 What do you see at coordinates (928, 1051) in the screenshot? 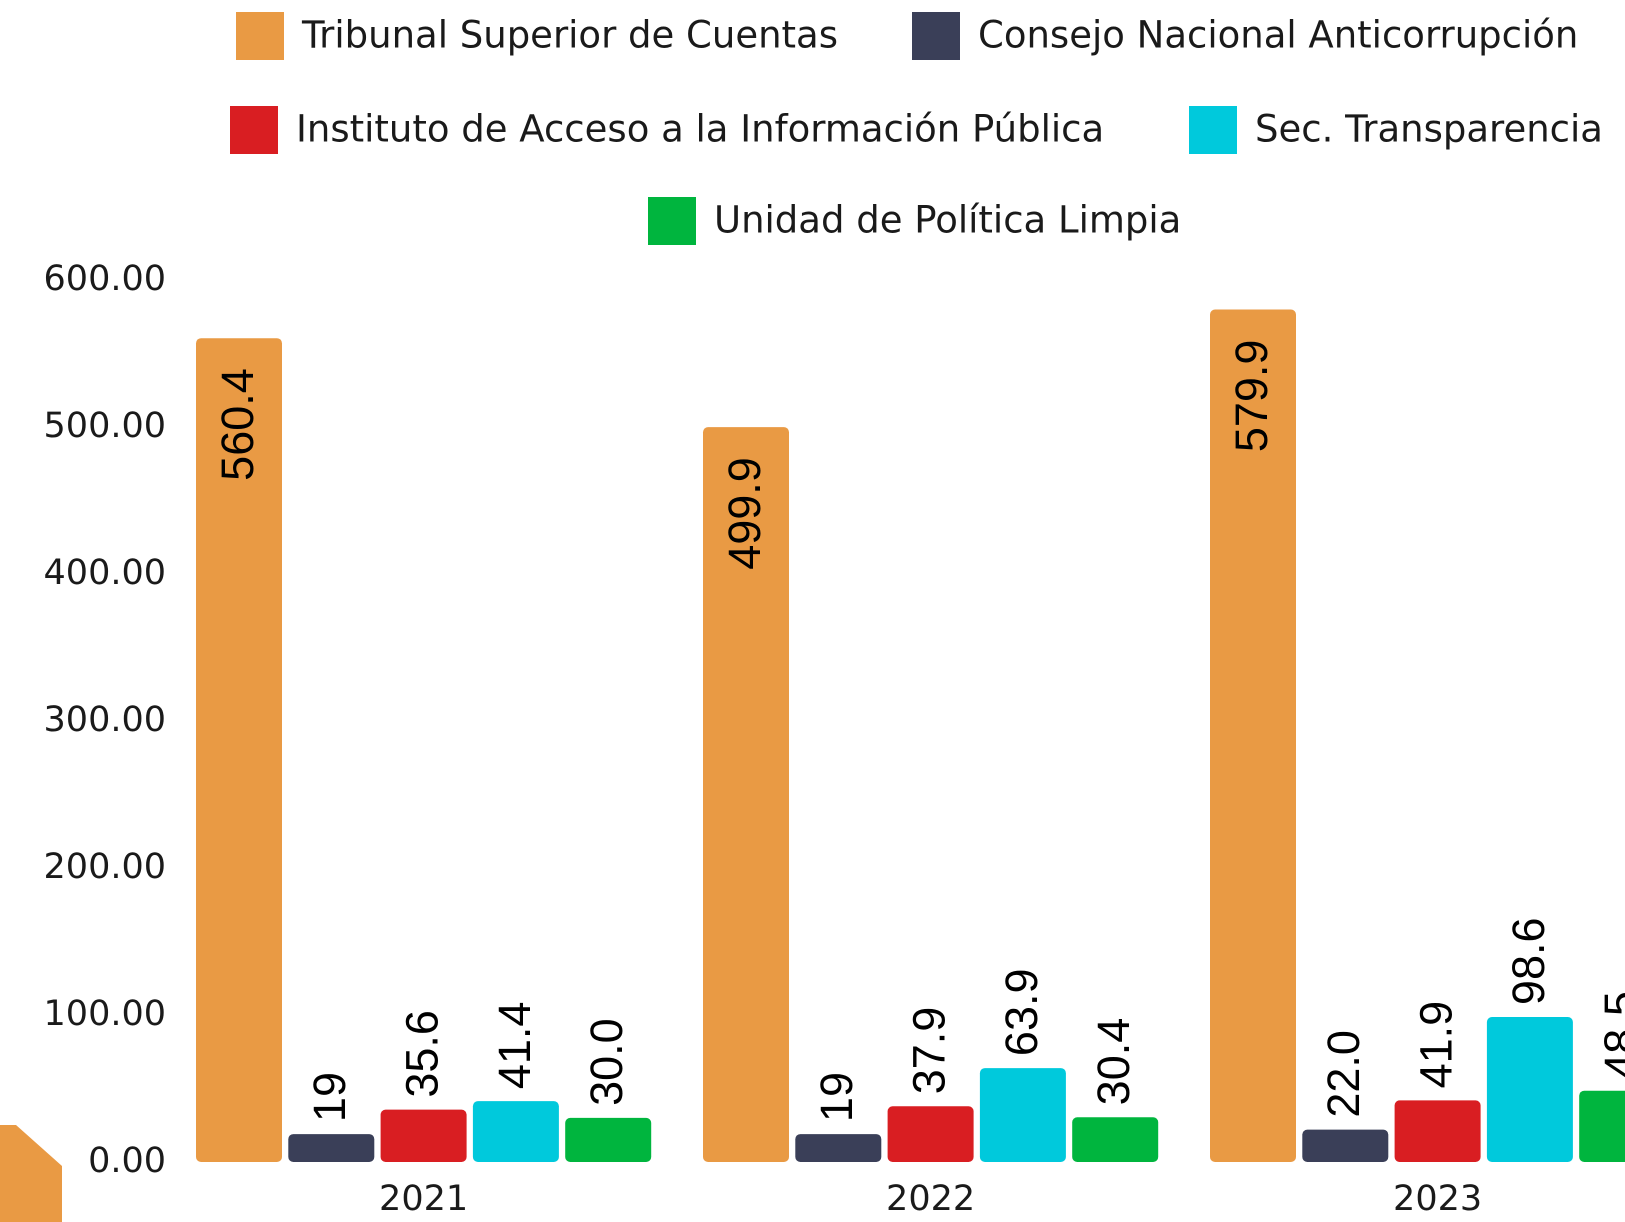
I see `data-label: 37.9` at bounding box center [928, 1051].